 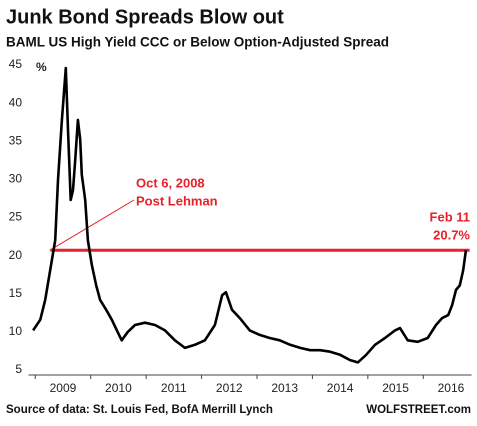 I want to click on x-tick-label: 2009, so click(x=63, y=388).